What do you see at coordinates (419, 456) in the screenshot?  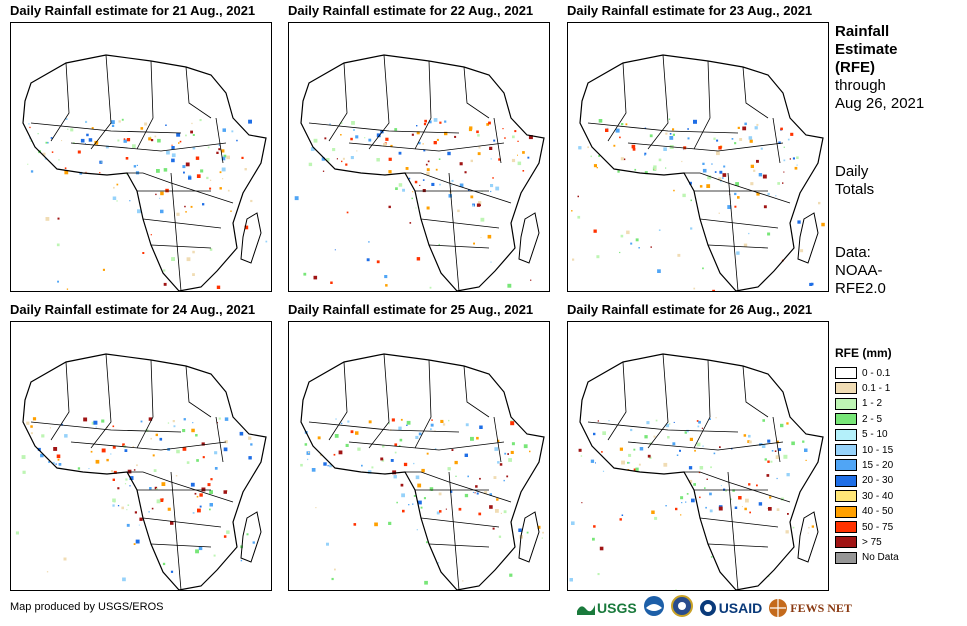 I see `rainfall-map` at bounding box center [419, 456].